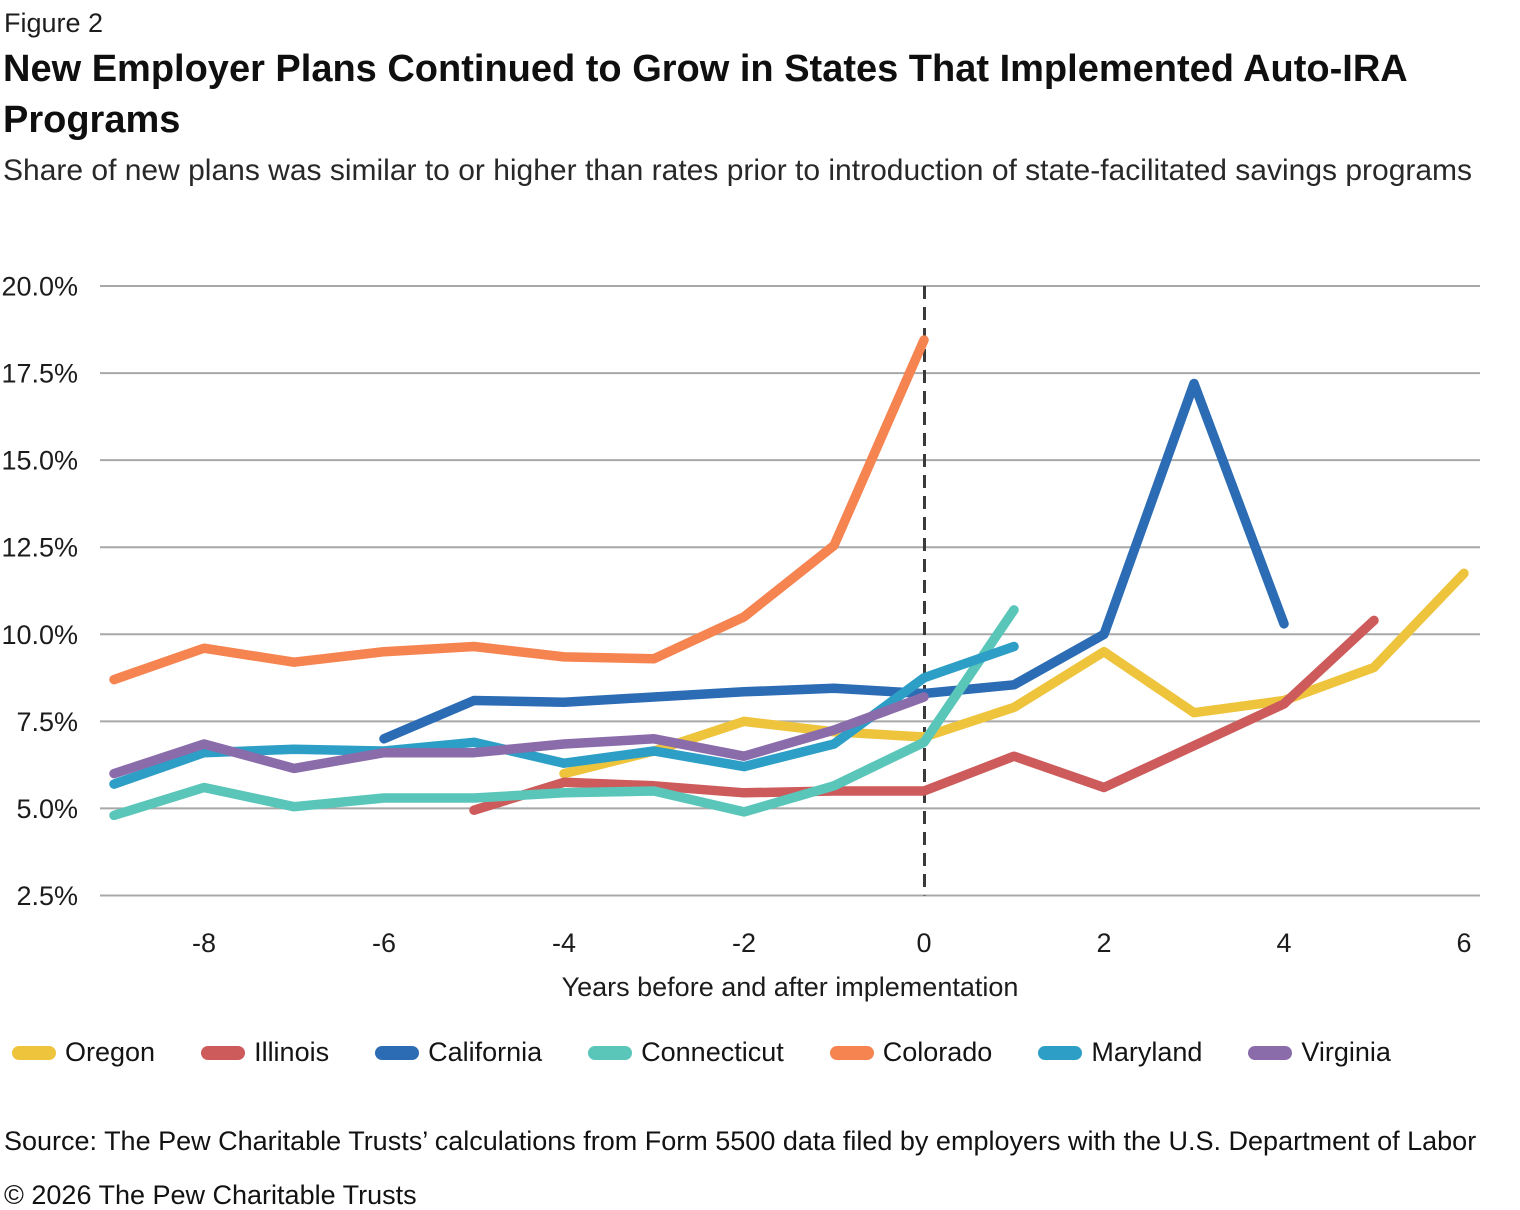 Image resolution: width=1520 pixels, height=1210 pixels. I want to click on legend-item-illinois: Illinois, so click(265, 1052).